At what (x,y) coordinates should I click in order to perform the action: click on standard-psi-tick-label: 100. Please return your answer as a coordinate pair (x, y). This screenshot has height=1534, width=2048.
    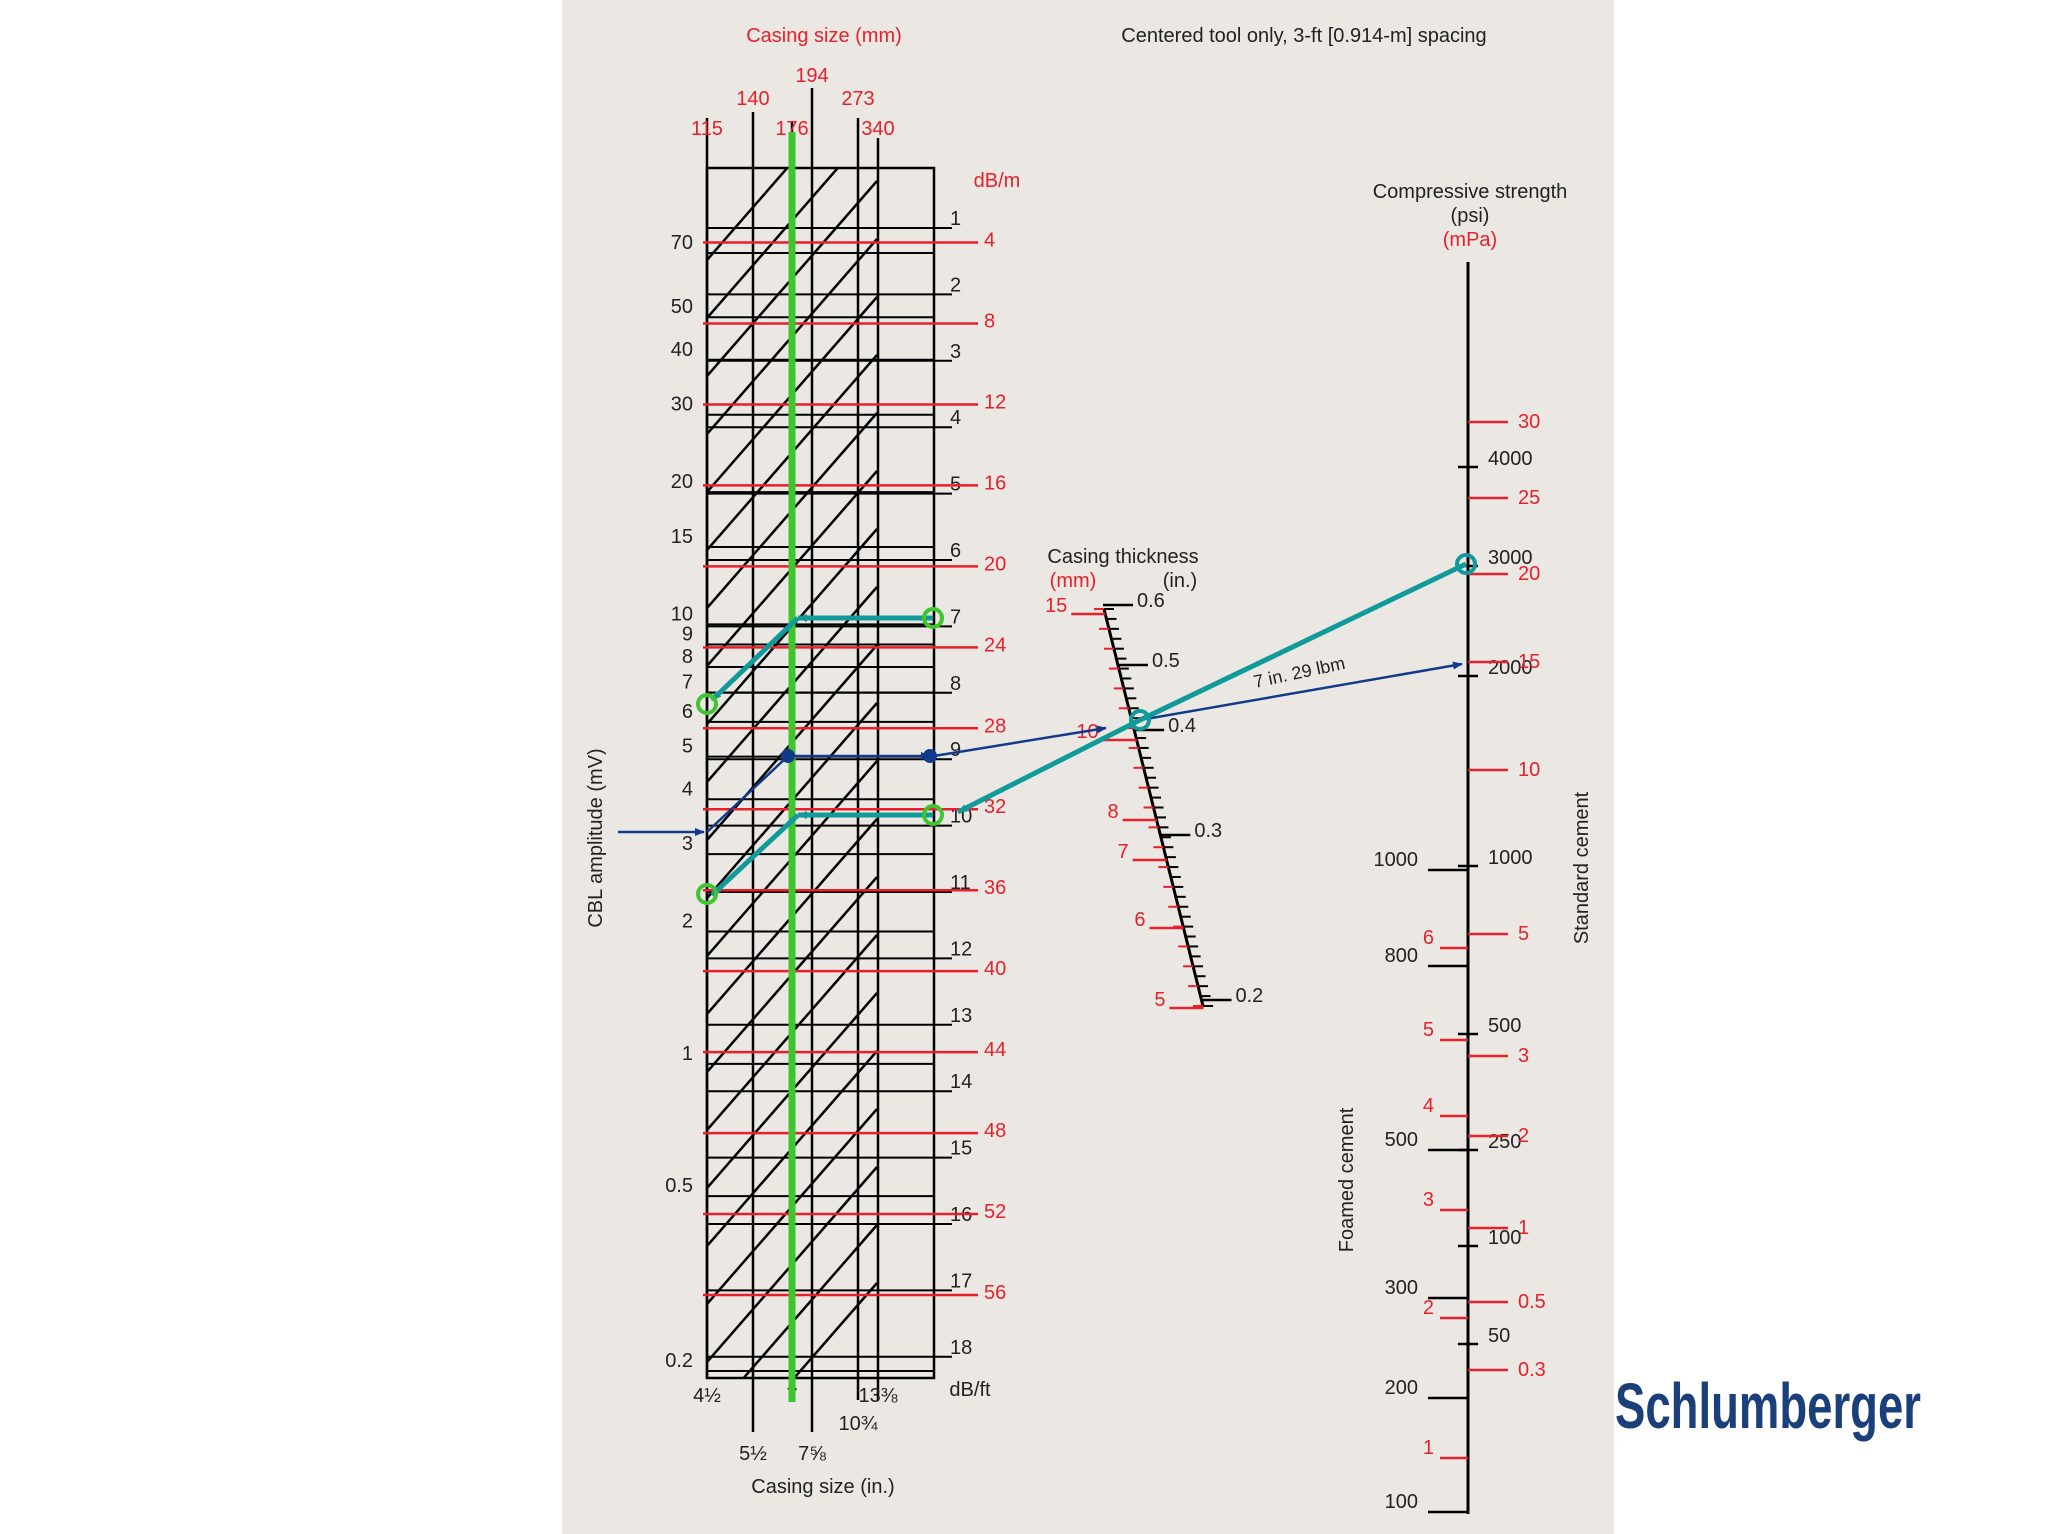
    Looking at the image, I should click on (1504, 1238).